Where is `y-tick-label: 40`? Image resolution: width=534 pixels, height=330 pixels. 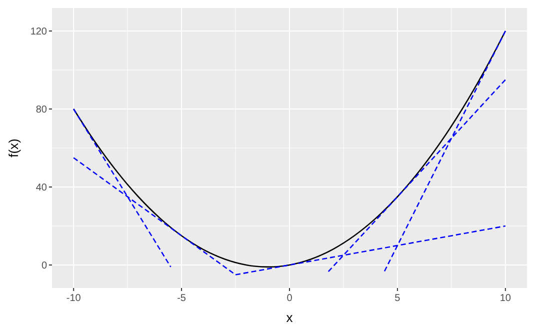 y-tick-label: 40 is located at coordinates (42, 188).